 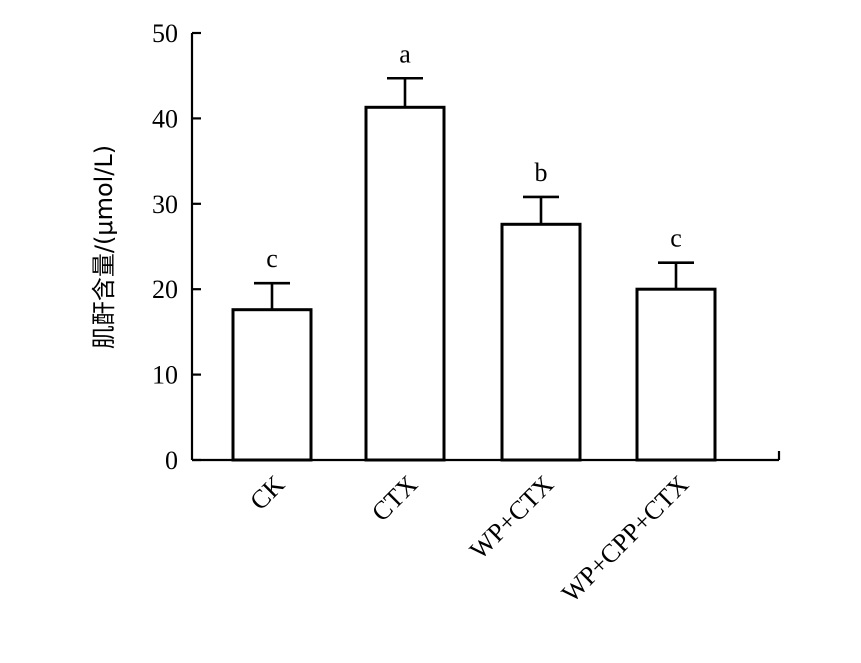 I want to click on y-tick-label: 0, so click(x=171, y=460).